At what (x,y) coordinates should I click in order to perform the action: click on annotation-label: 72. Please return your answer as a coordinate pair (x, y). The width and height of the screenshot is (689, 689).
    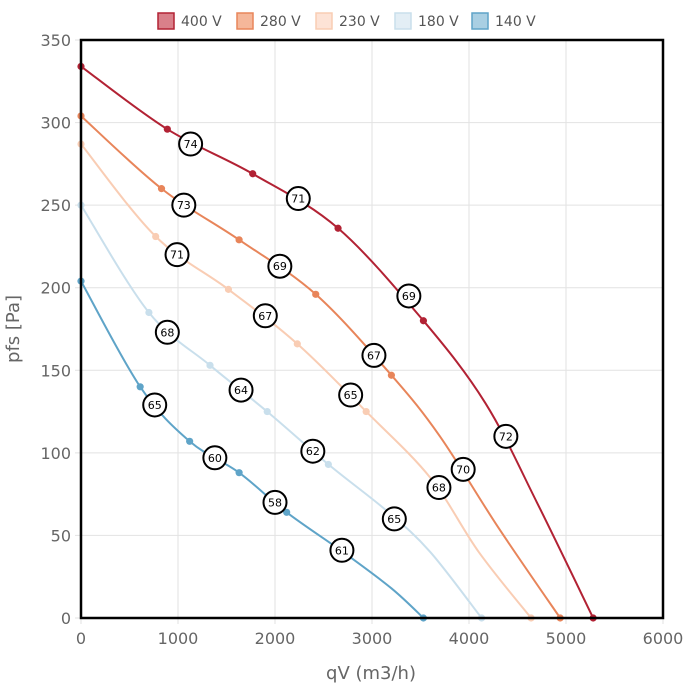
    Looking at the image, I should click on (506, 436).